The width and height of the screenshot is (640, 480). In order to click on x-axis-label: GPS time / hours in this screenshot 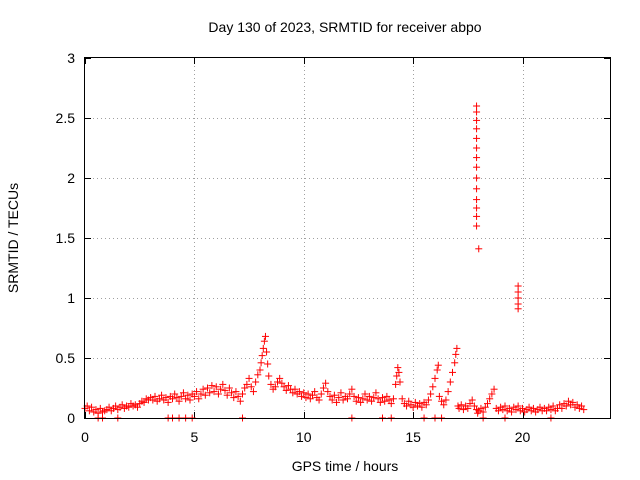, I will do `click(345, 466)`.